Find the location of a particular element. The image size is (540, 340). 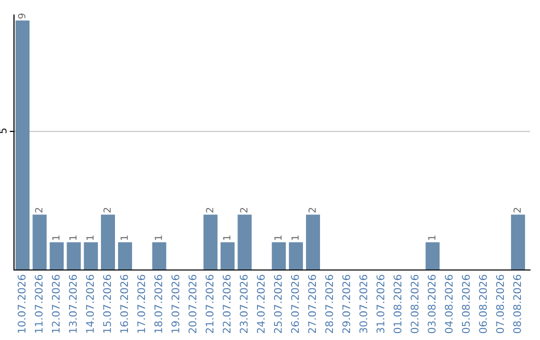

x-tick-label: 26.07.2026 is located at coordinates (295, 304).